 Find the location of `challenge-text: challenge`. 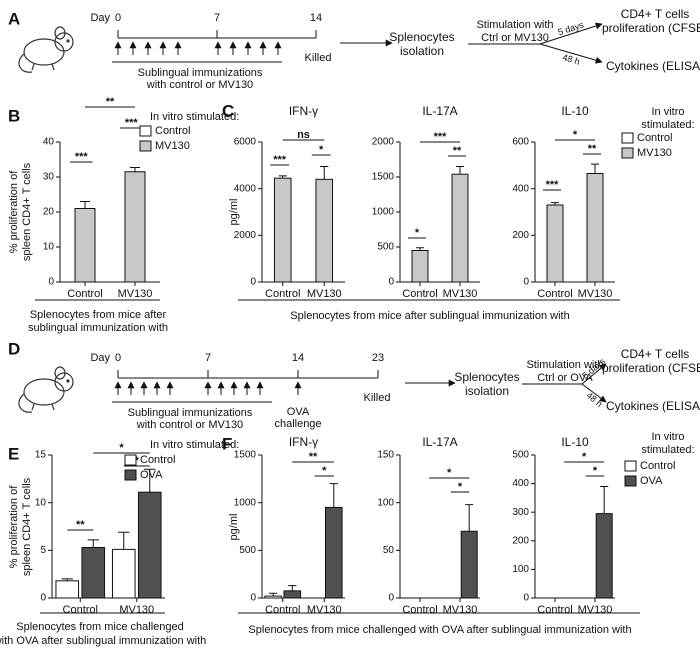

challenge-text: challenge is located at coordinates (297, 424).